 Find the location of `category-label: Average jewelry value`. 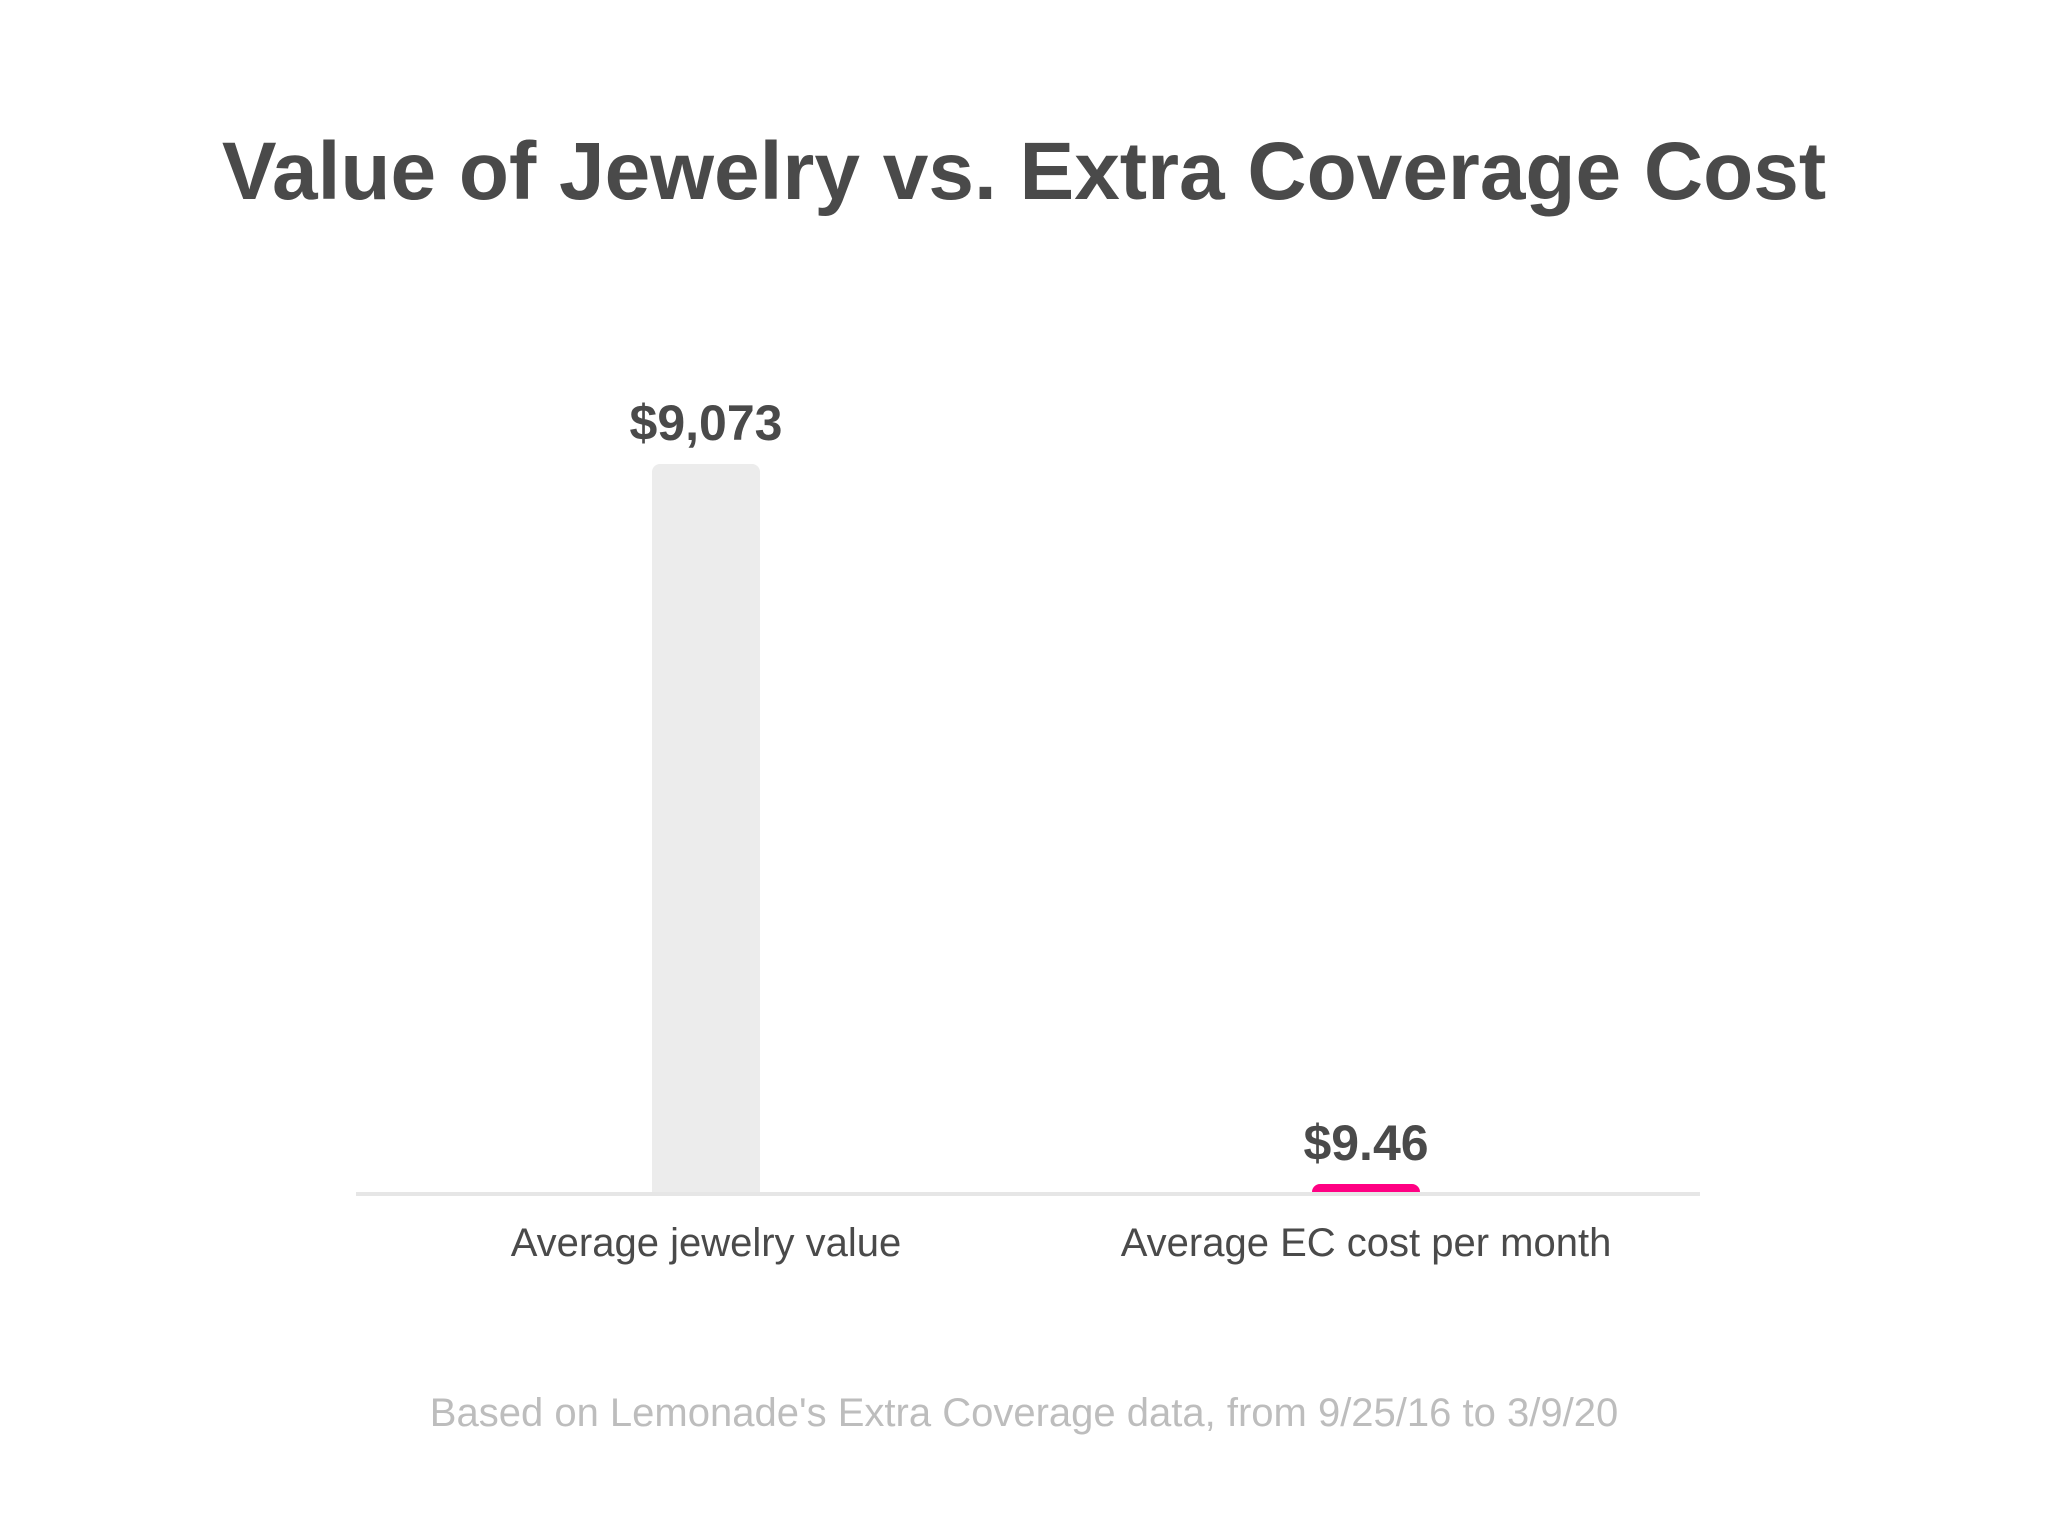

category-label: Average jewelry value is located at coordinates (706, 1243).